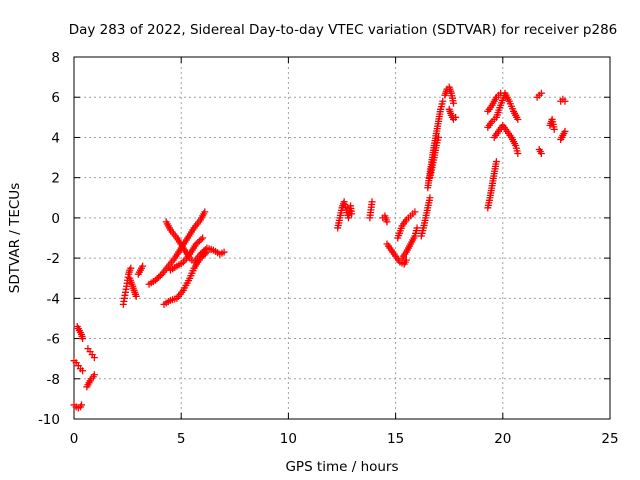 The width and height of the screenshot is (640, 480). I want to click on y-tick-label: 6, so click(55, 98).